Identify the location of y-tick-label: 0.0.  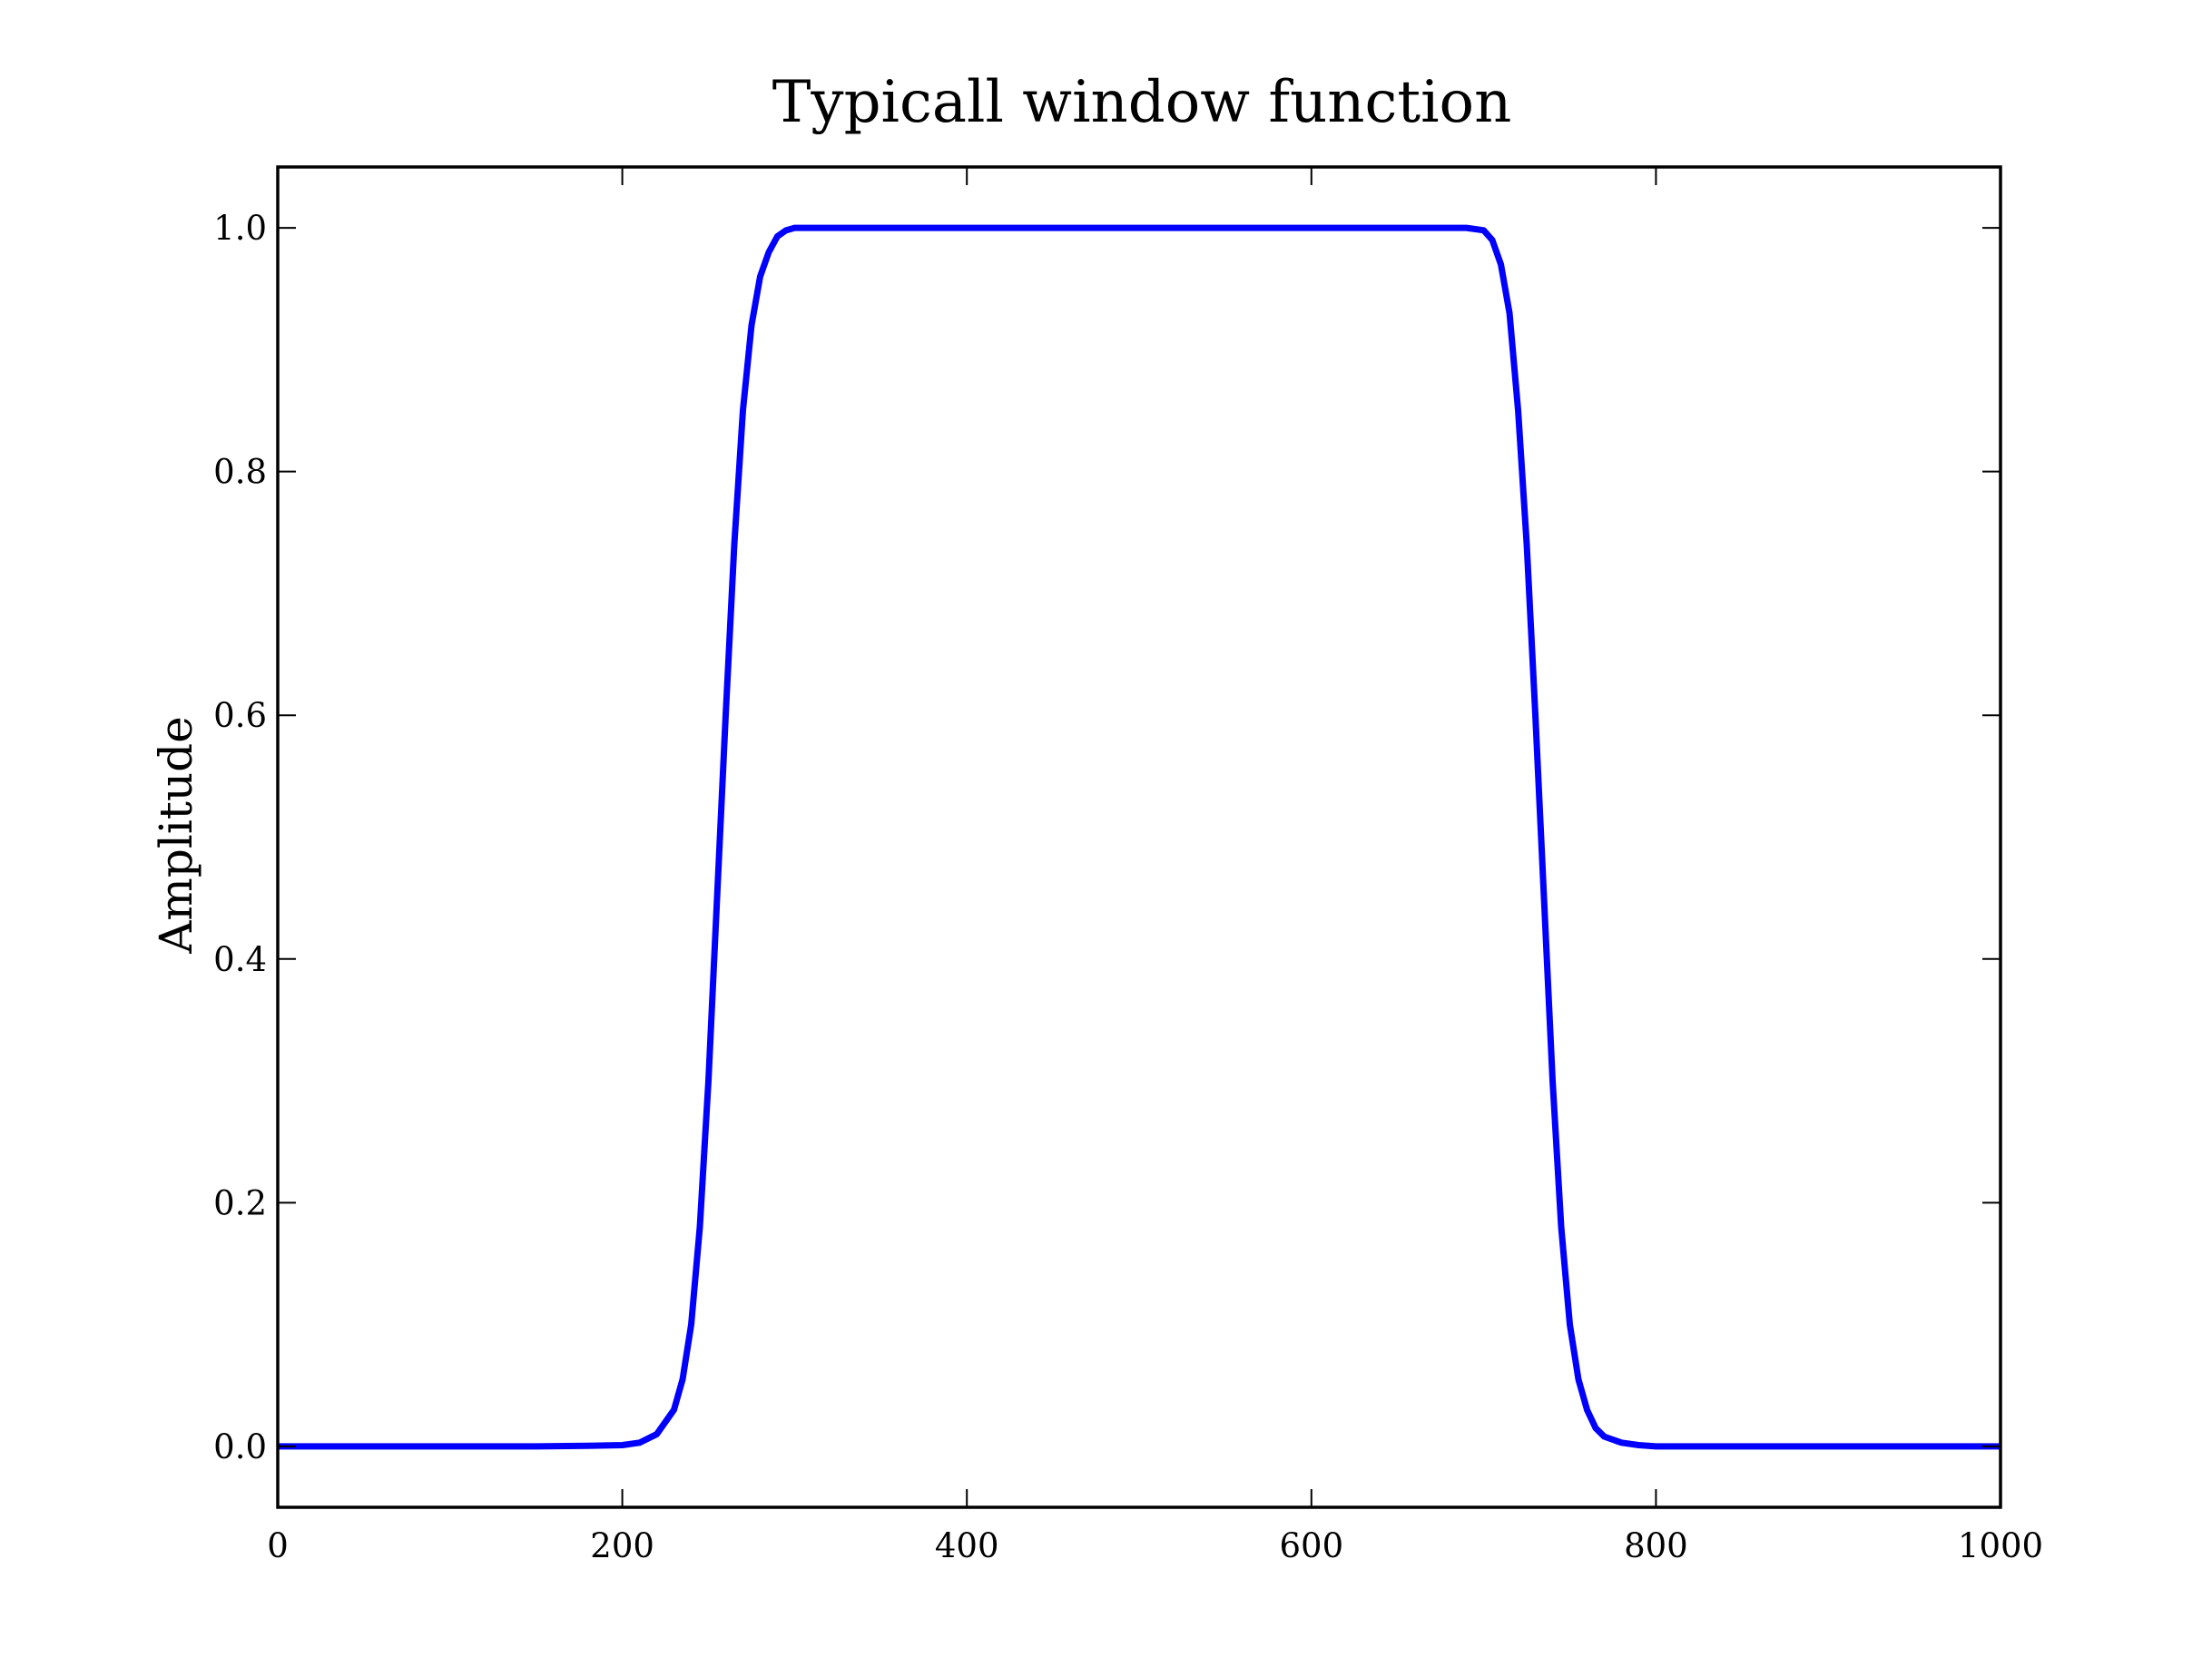
(240, 1446).